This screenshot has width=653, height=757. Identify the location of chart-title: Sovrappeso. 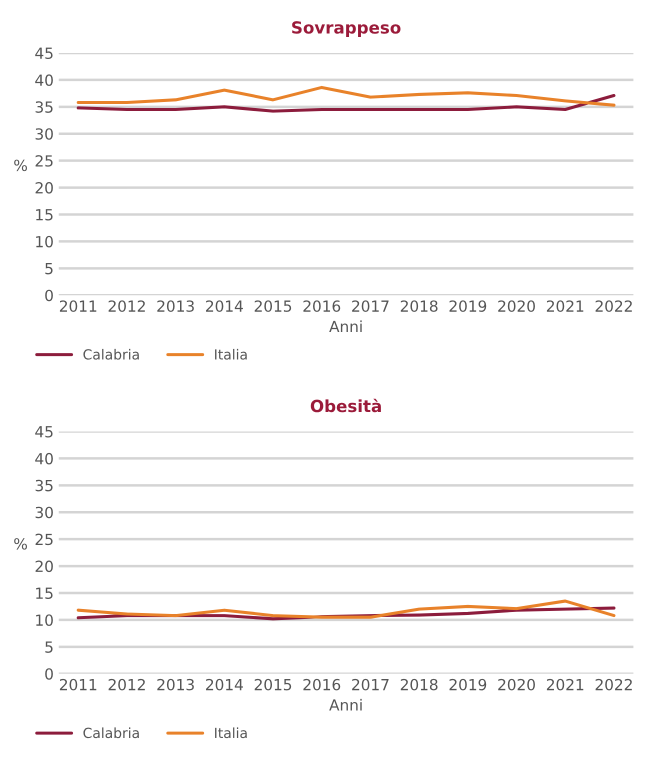
(346, 29).